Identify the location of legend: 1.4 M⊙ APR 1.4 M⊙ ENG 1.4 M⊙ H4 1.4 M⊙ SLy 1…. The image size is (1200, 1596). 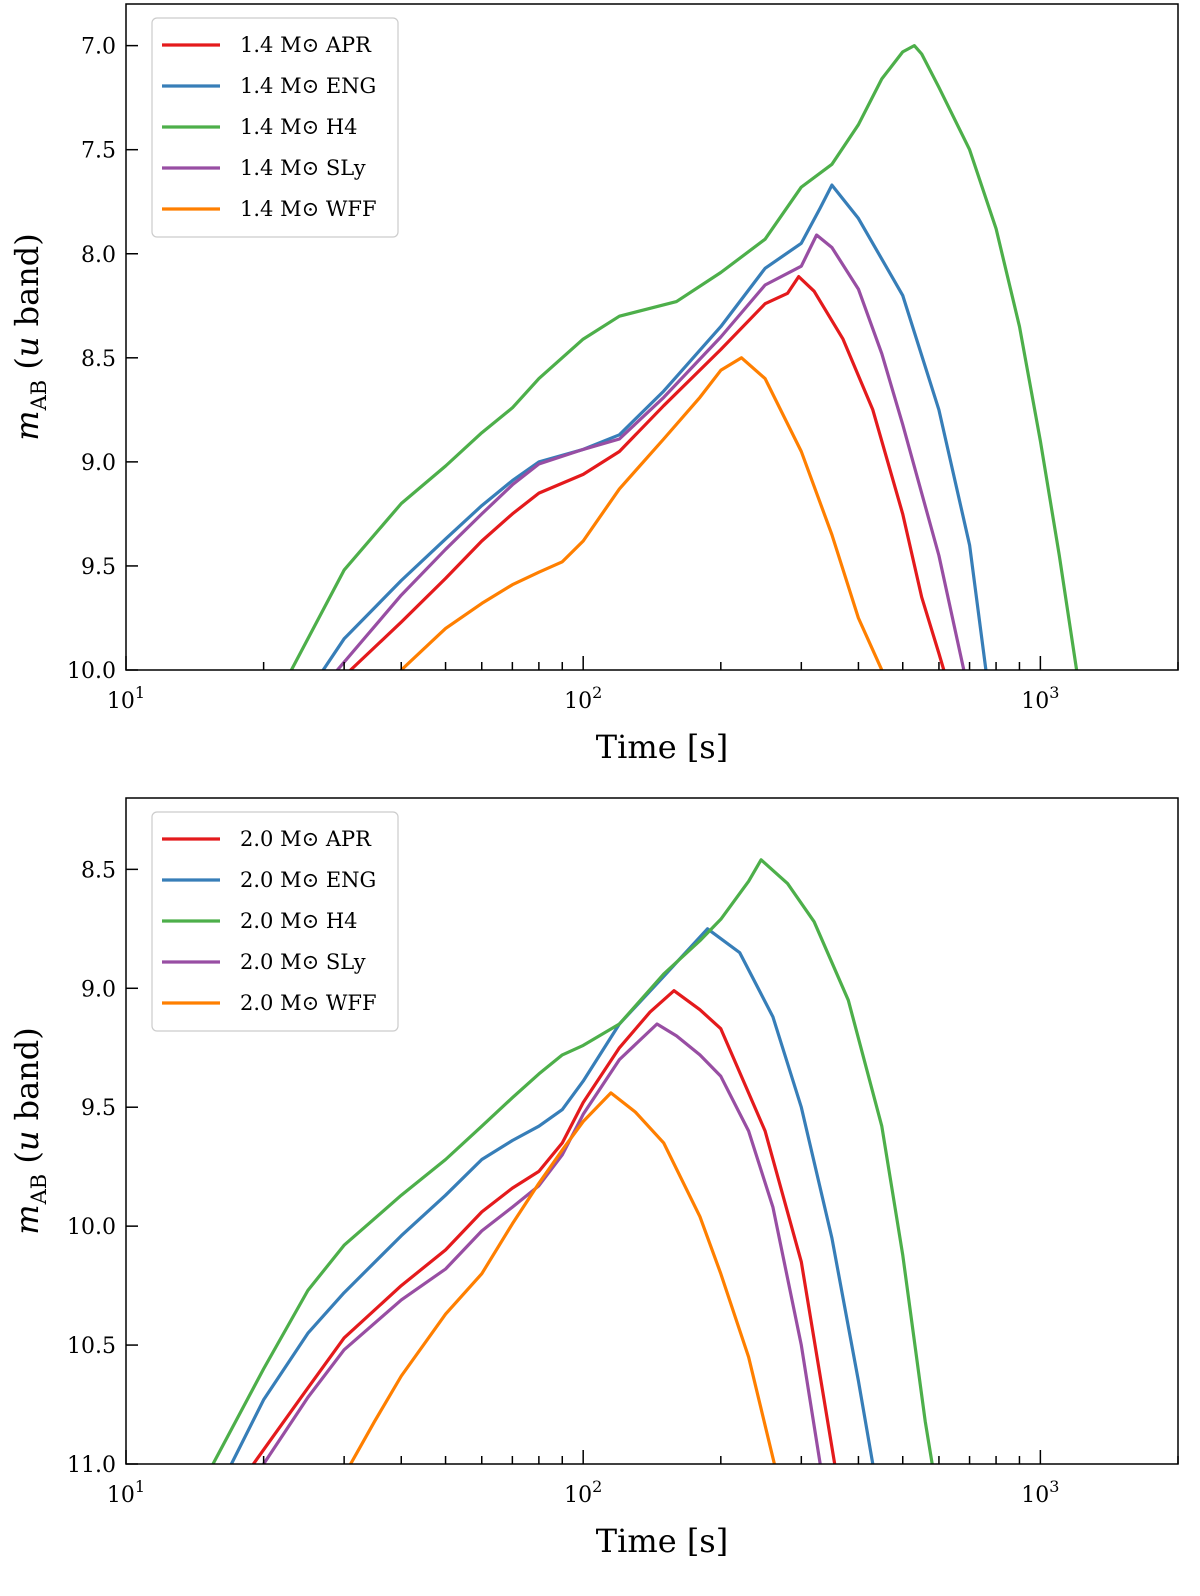
(275, 127).